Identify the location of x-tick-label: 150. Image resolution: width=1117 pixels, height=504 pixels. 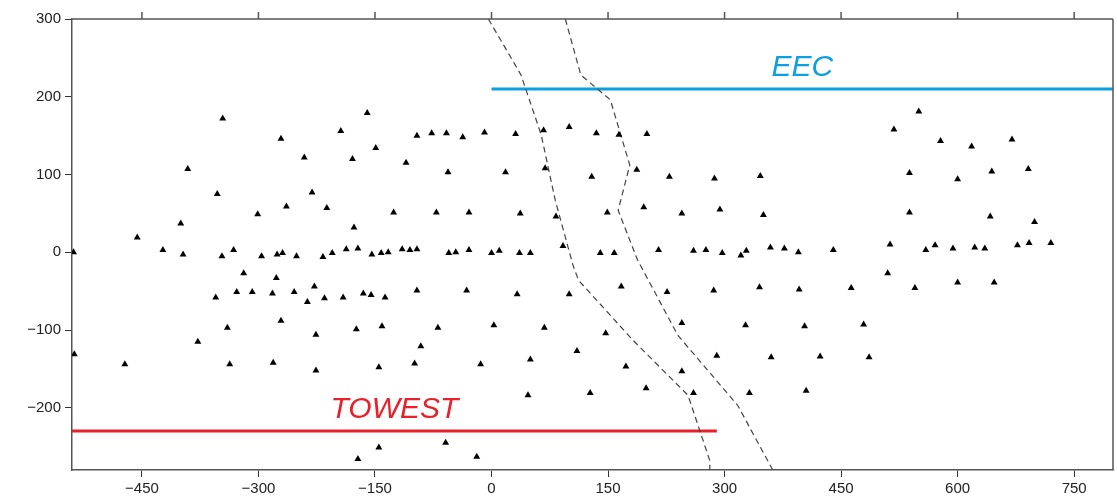
(608, 488).